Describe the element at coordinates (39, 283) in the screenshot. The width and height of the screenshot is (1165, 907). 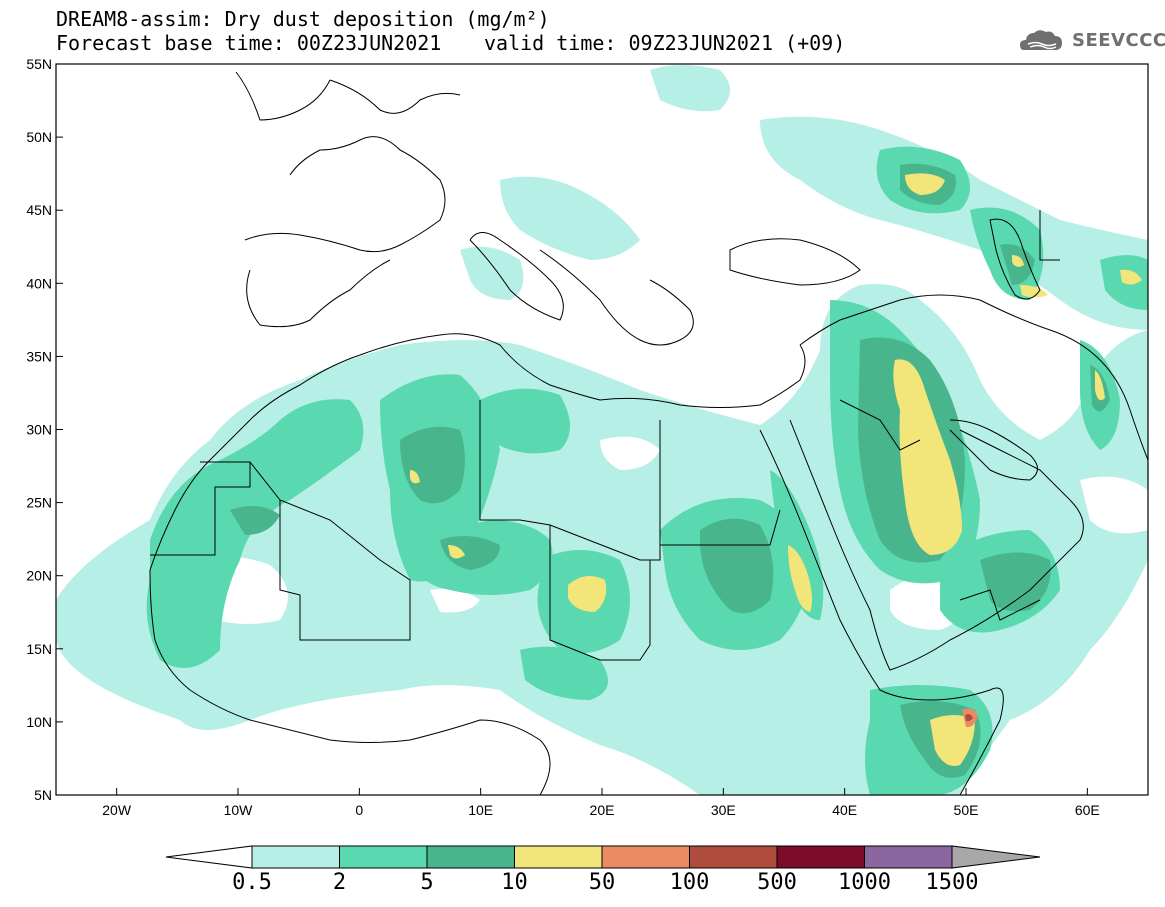
I see `lat-tick-label: 40N` at that location.